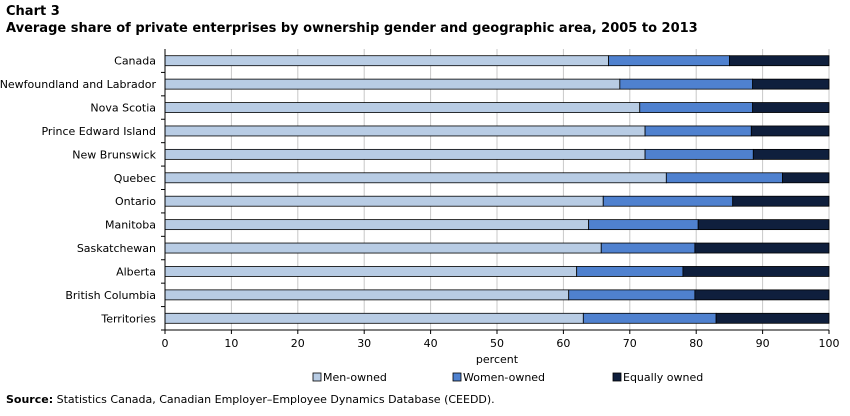 This screenshot has height=416, width=850. Describe the element at coordinates (114, 154) in the screenshot. I see `category-label-new-brunswick: New Brunswick` at that location.